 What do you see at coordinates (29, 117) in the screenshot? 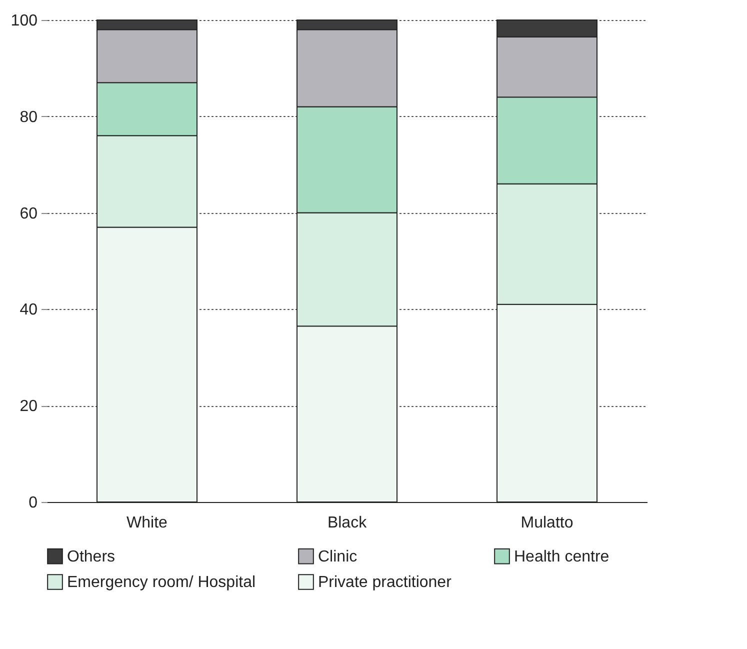
I see `y-tick-label: 80` at bounding box center [29, 117].